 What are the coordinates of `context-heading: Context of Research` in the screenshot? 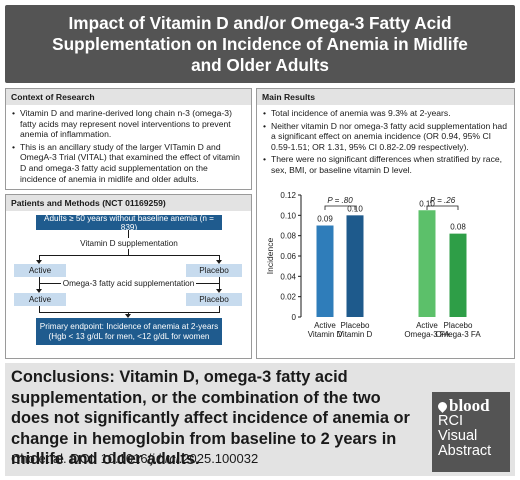 It's located at (128, 97).